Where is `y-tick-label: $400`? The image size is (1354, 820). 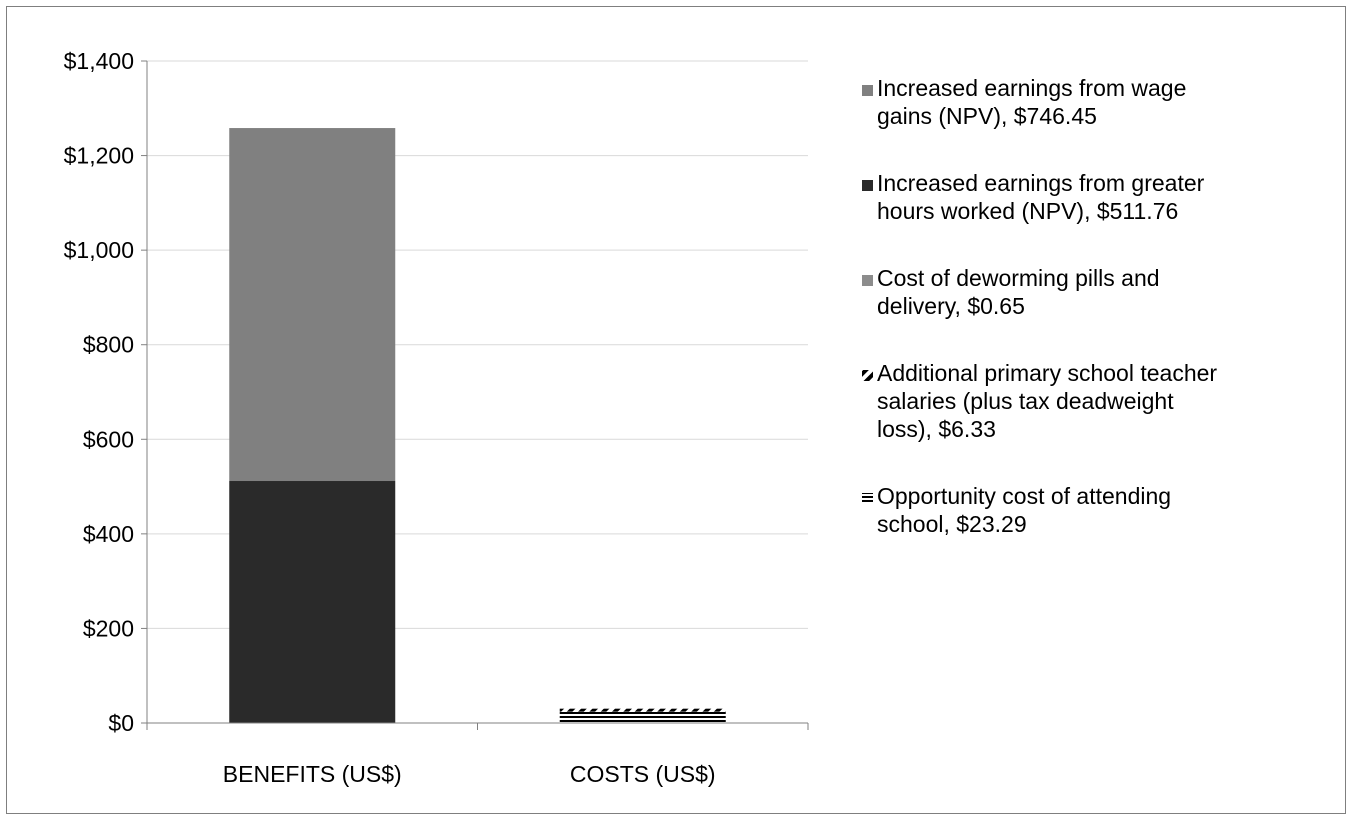
y-tick-label: $400 is located at coordinates (108, 534).